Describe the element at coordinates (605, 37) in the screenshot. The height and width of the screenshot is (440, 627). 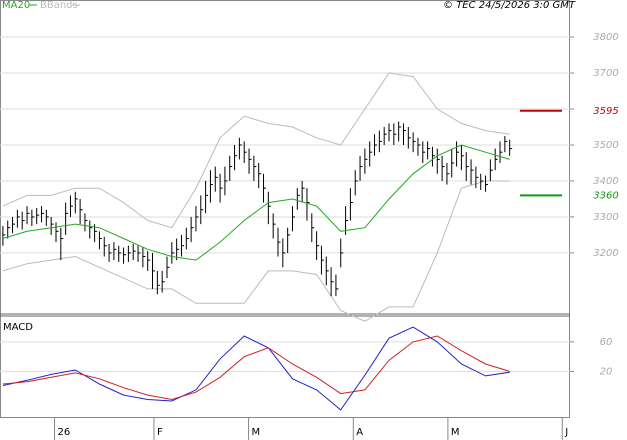
I see `y-tick-label: 3800` at that location.